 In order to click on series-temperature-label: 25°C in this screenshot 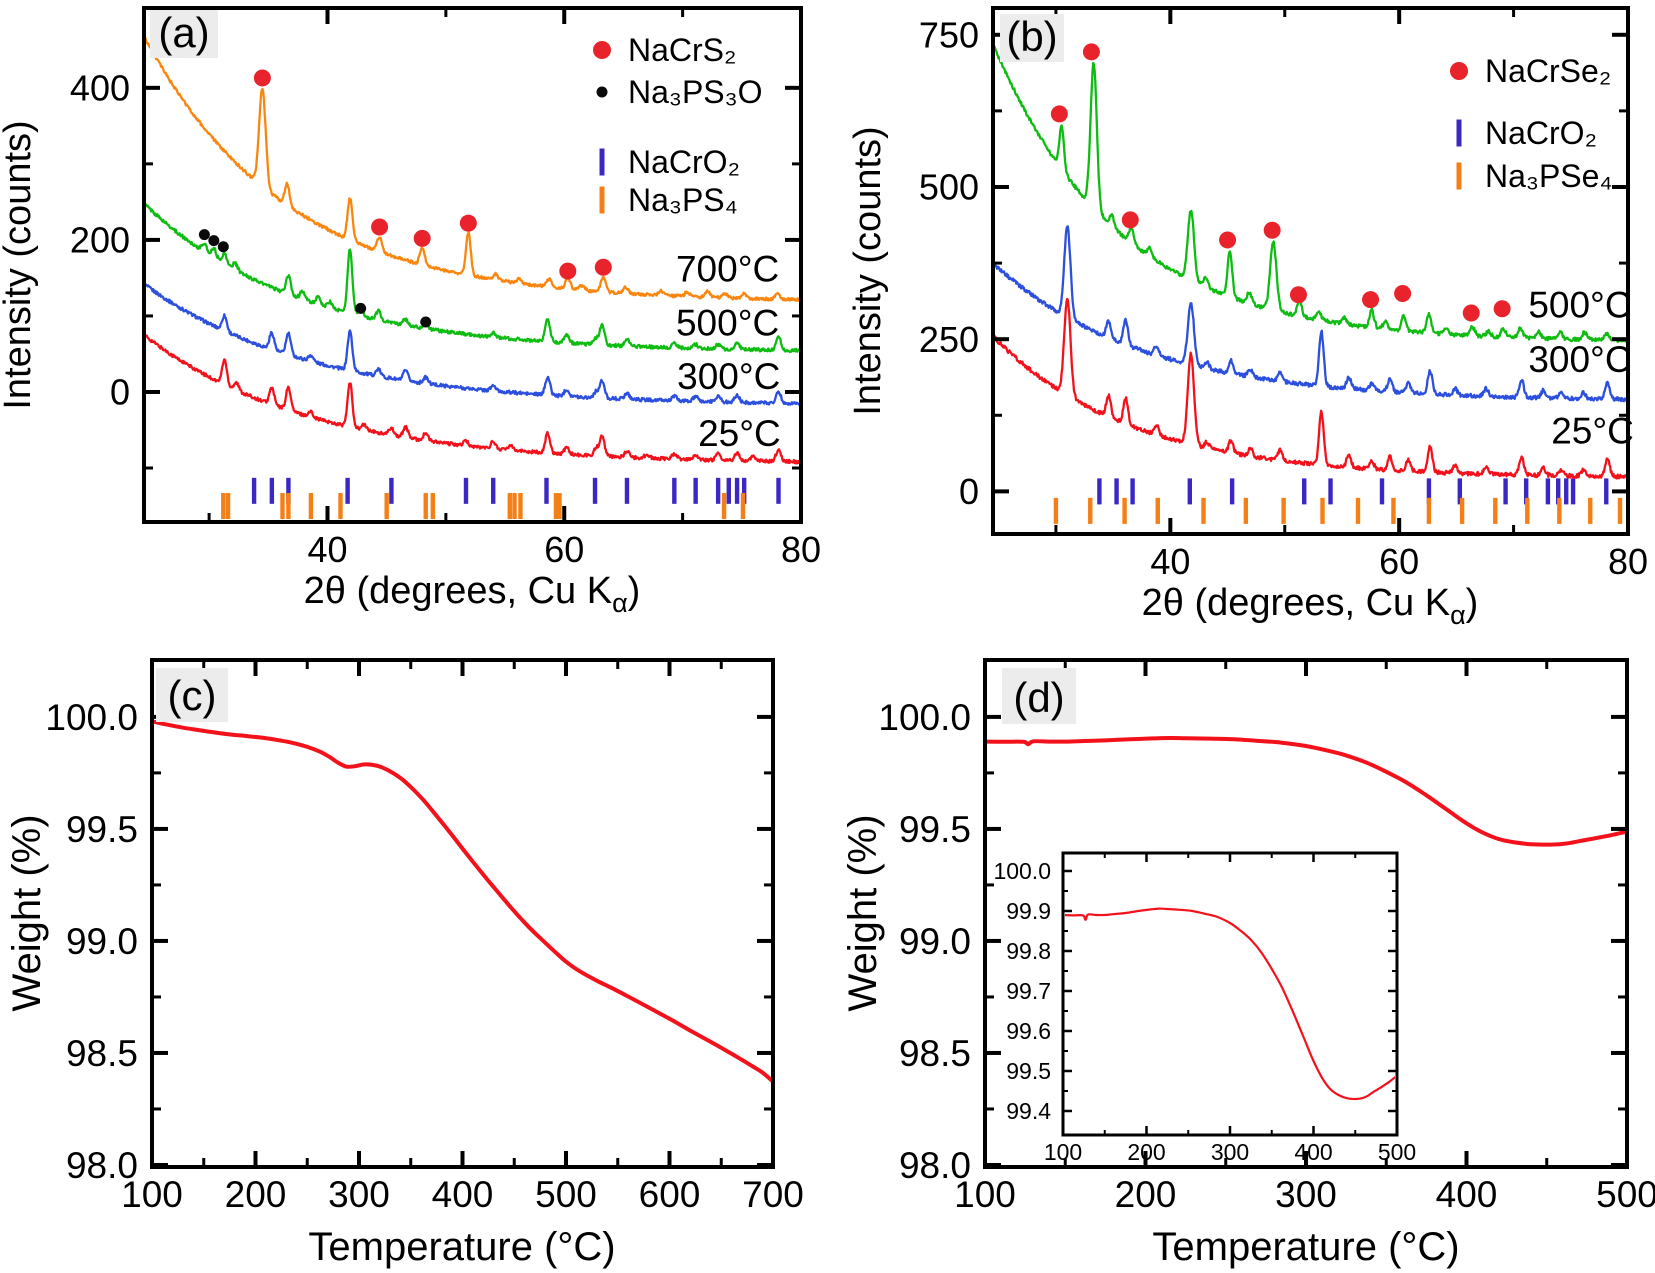, I will do `click(739, 433)`.